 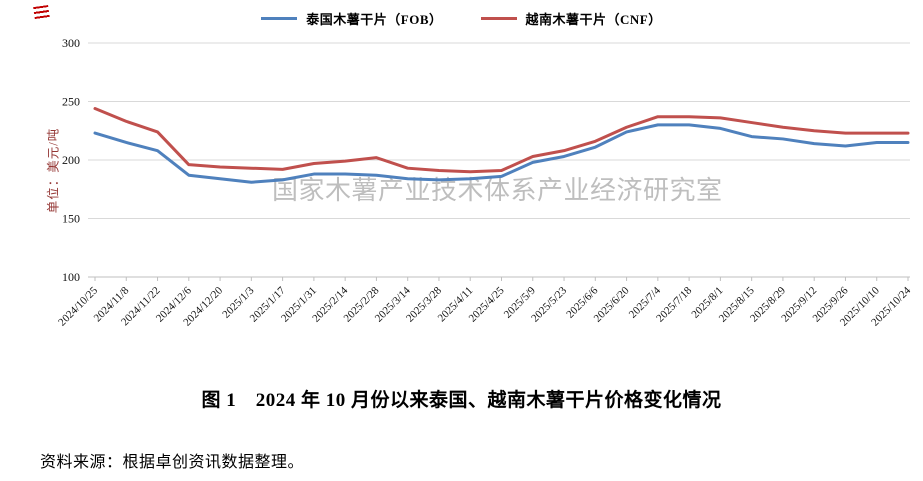 I want to click on svg-text: 200, so click(x=71, y=160).